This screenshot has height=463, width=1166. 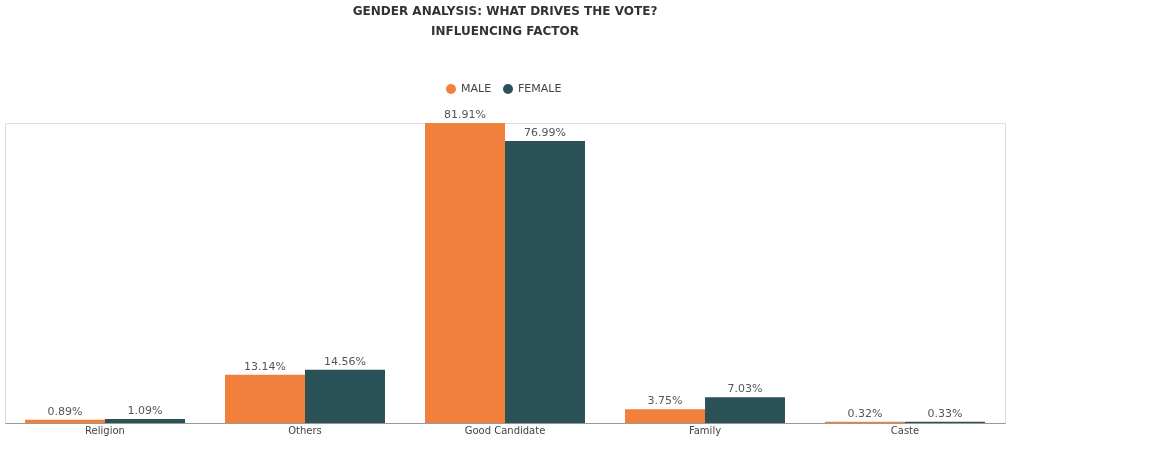 I want to click on x-tick-label: Good Candidate, so click(x=505, y=430).